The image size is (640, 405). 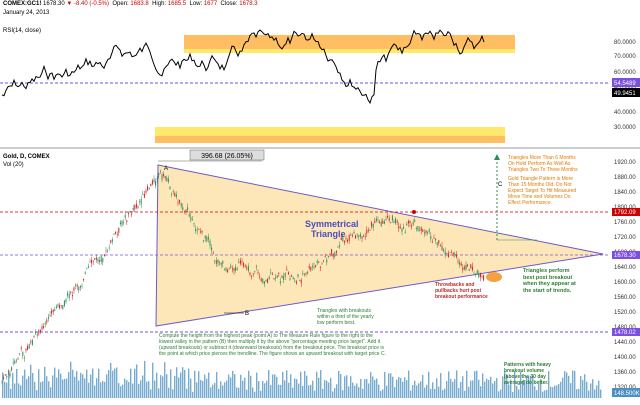 What do you see at coordinates (625, 358) in the screenshot?
I see `price-tick-label: 1400.00` at bounding box center [625, 358].